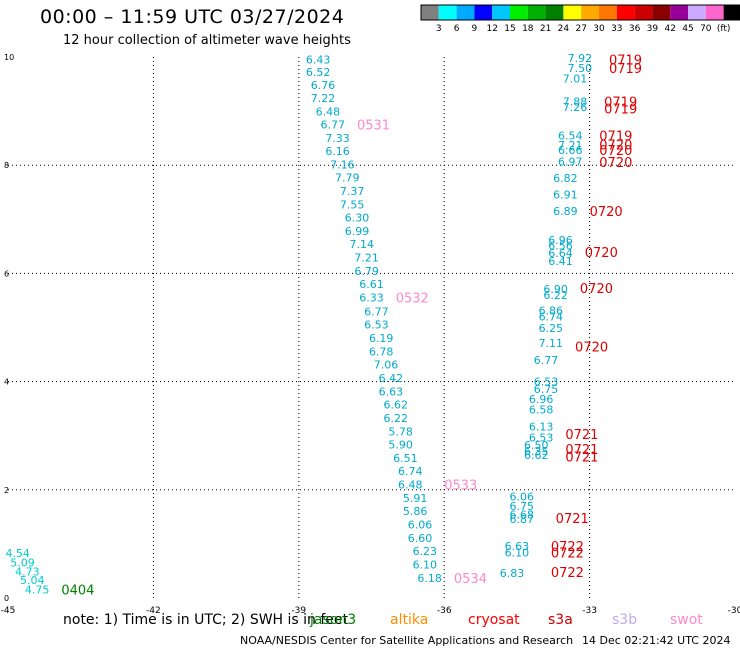 The image size is (740, 650). I want to click on colorbar-label: 18, so click(528, 29).